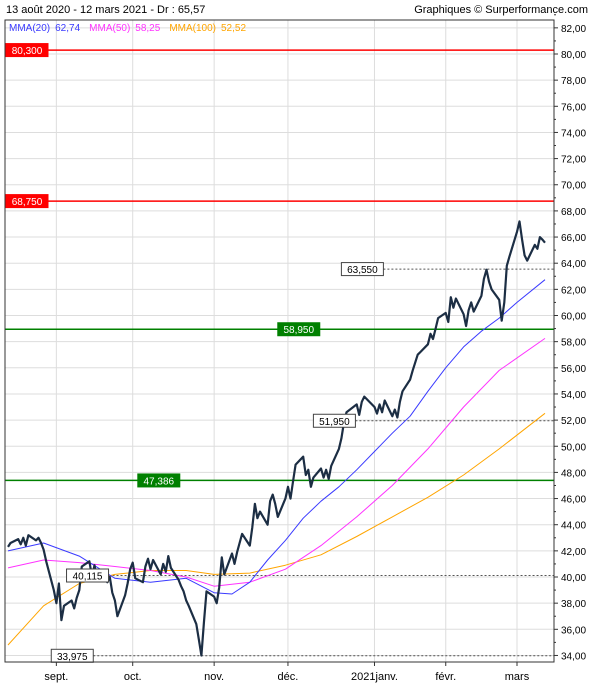 This screenshot has height=699, width=600. What do you see at coordinates (133, 677) in the screenshot?
I see `x-tick-label: oct.` at bounding box center [133, 677].